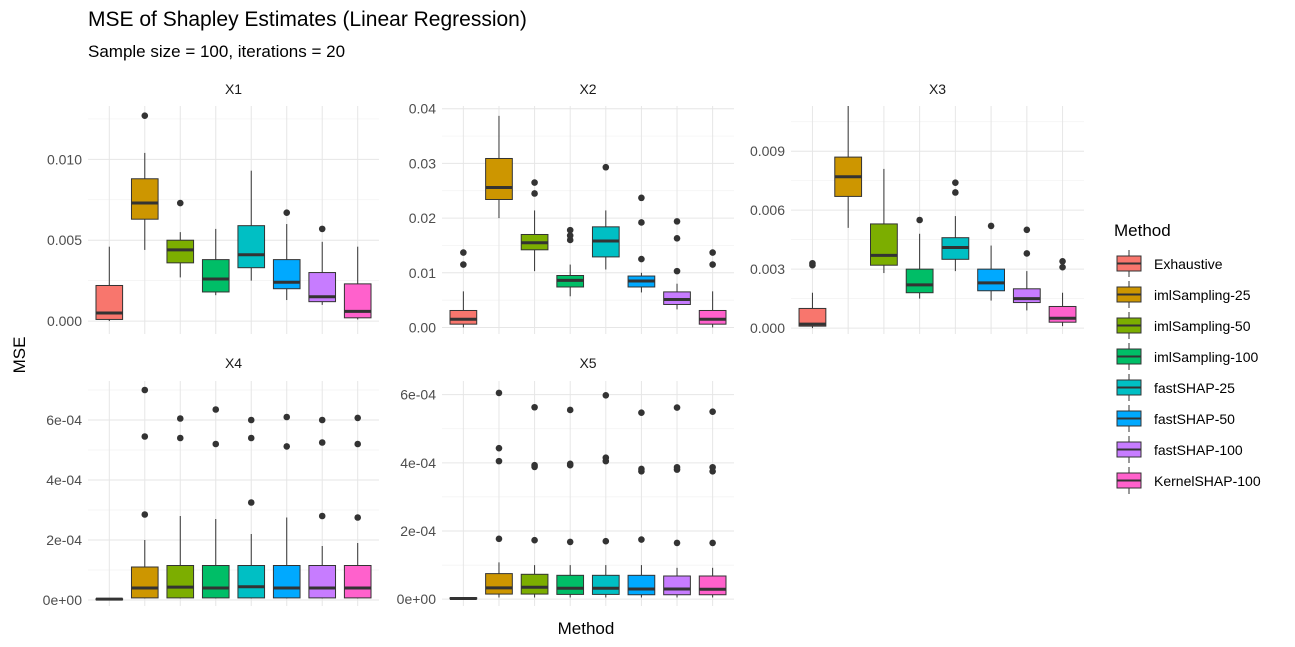 This screenshot has height=647, width=1295. I want to click on legend-title: Method, so click(1142, 230).